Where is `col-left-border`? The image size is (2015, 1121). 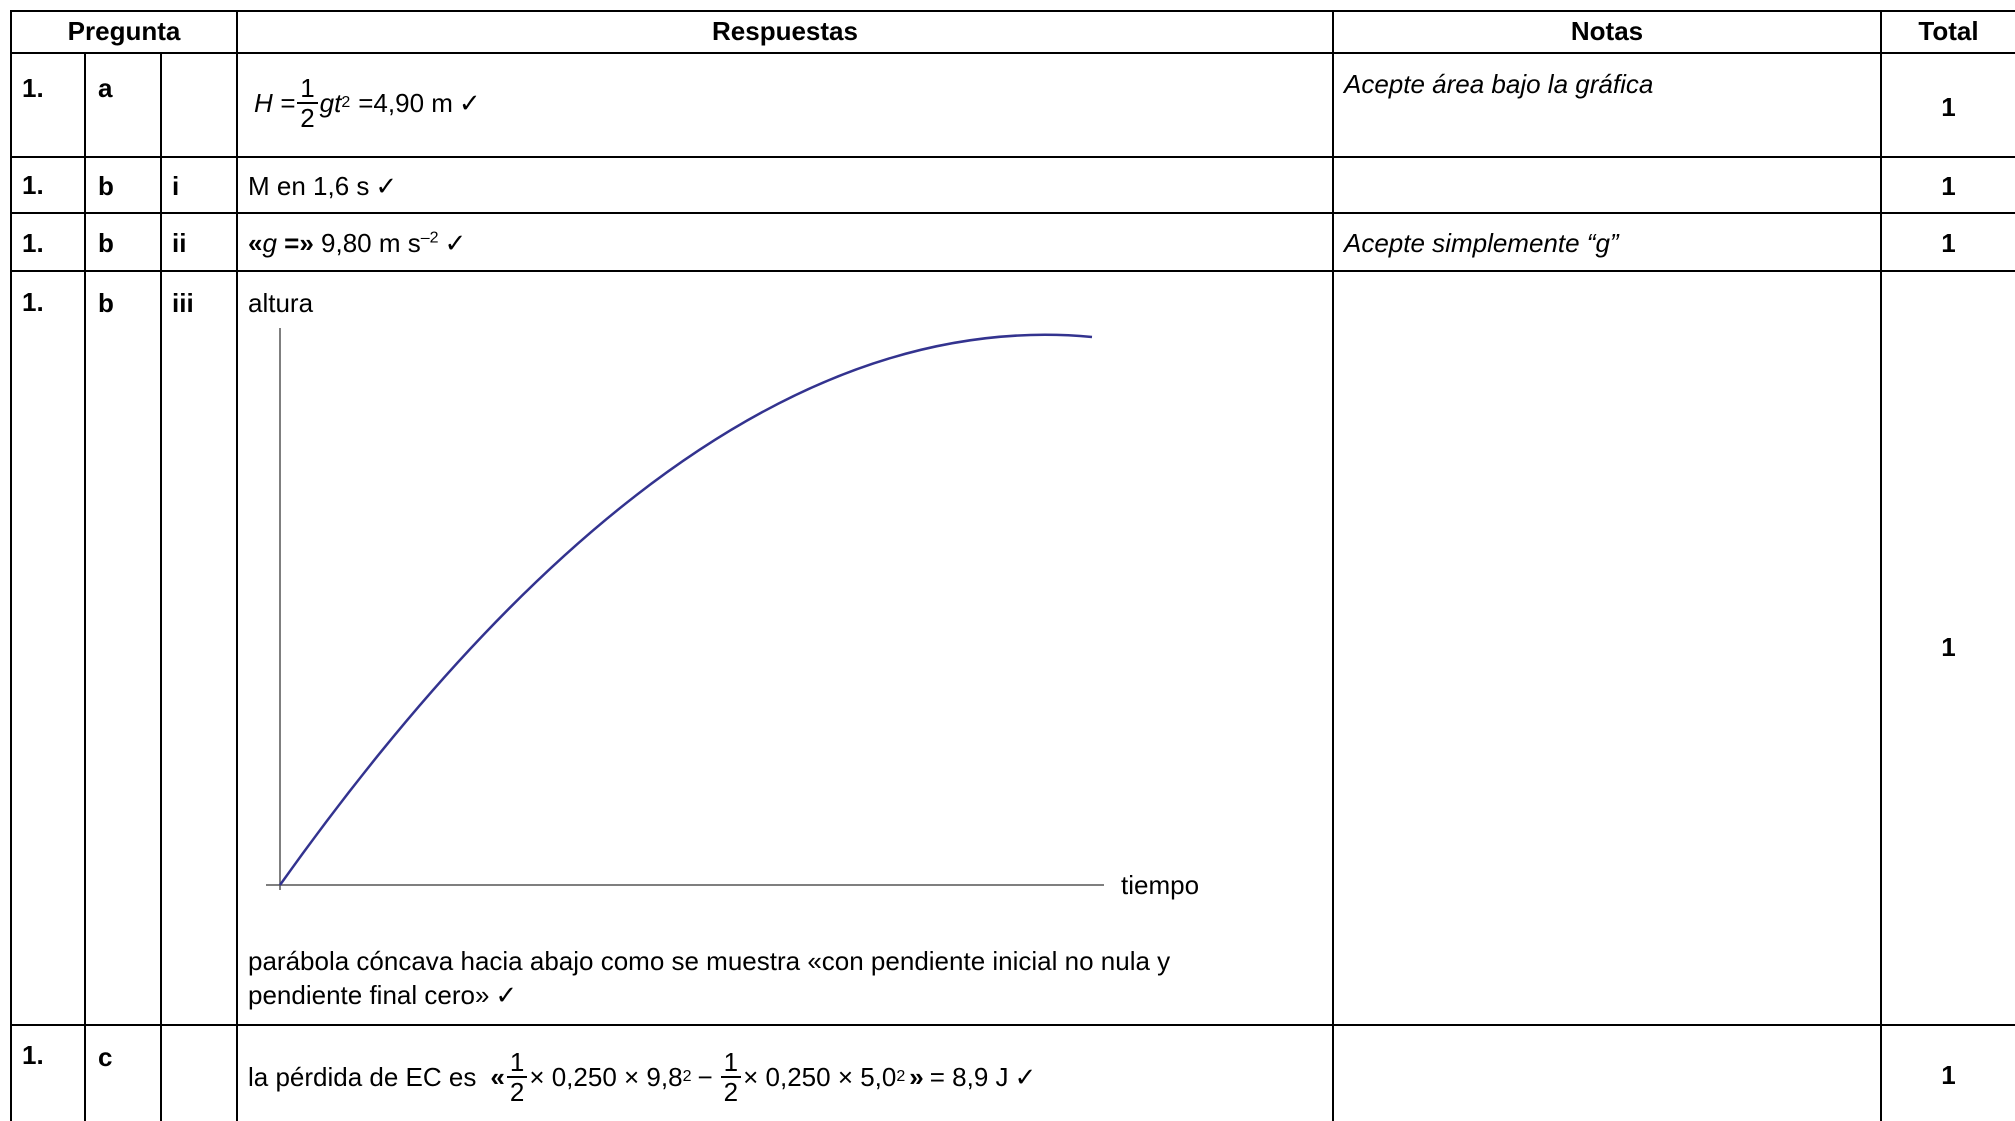 col-left-border is located at coordinates (11, 565).